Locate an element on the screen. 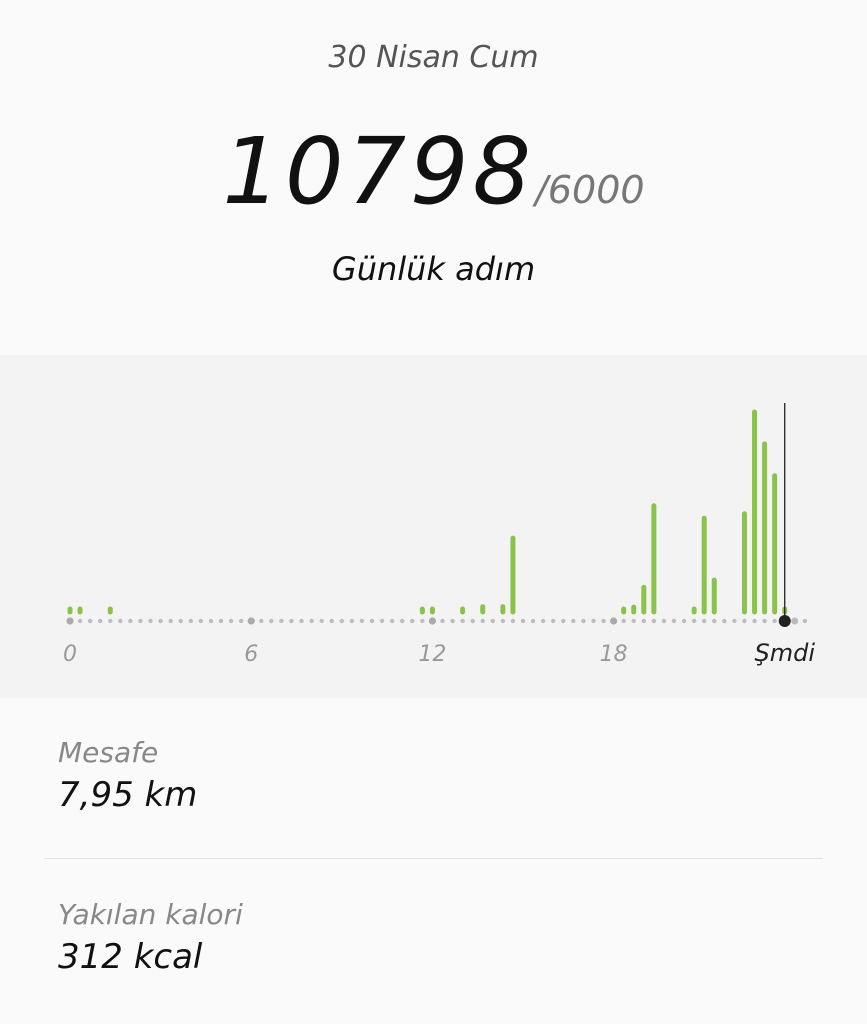  date-label: 30 Nisan Cum is located at coordinates (433, 57).